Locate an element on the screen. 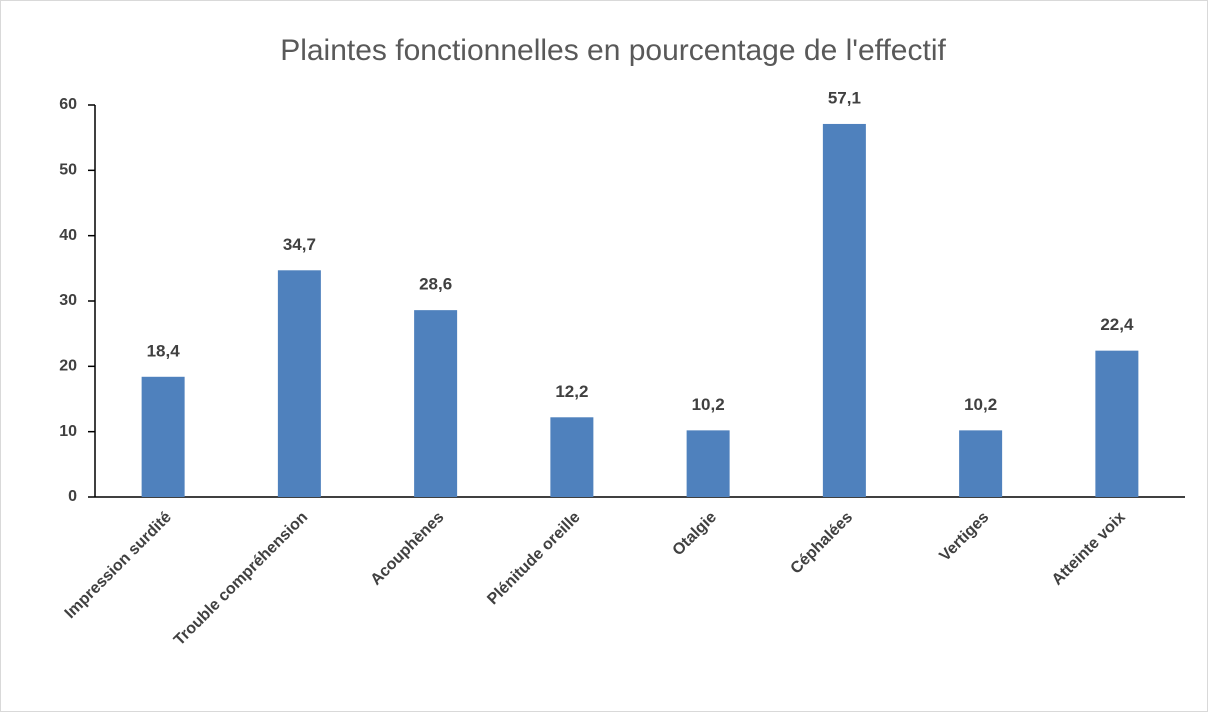 The height and width of the screenshot is (713, 1209). data-label: 28,6 is located at coordinates (435, 284).